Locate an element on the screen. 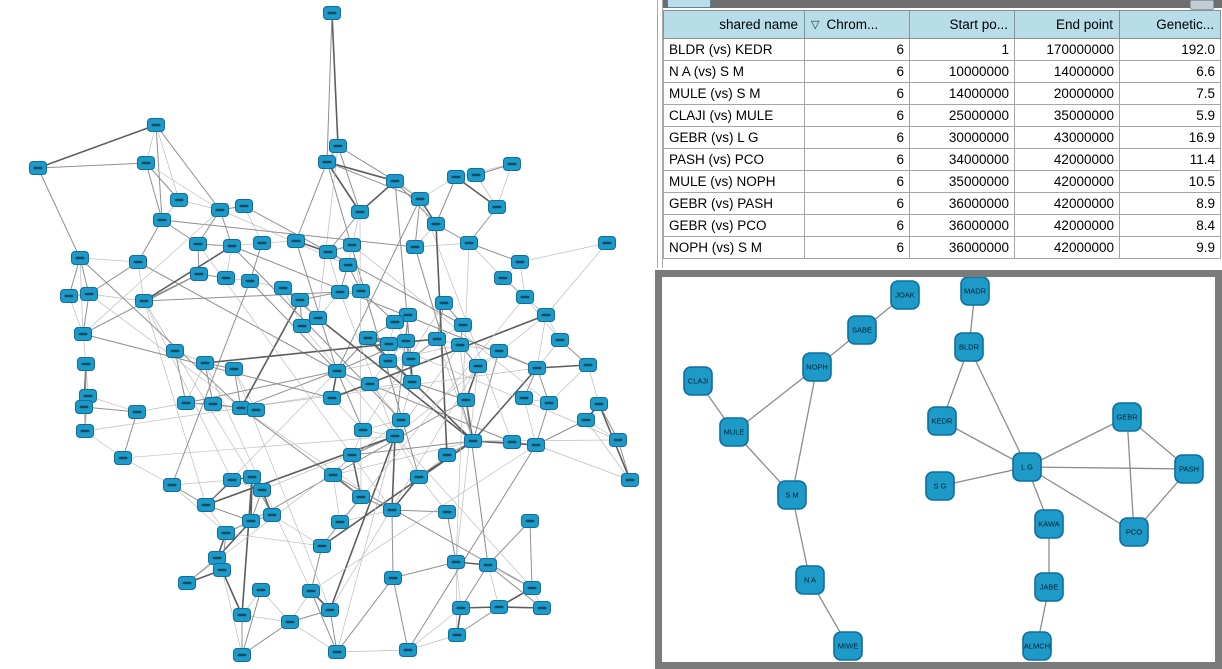 The width and height of the screenshot is (1222, 669). subnetwork-node: PCO is located at coordinates (1134, 532).